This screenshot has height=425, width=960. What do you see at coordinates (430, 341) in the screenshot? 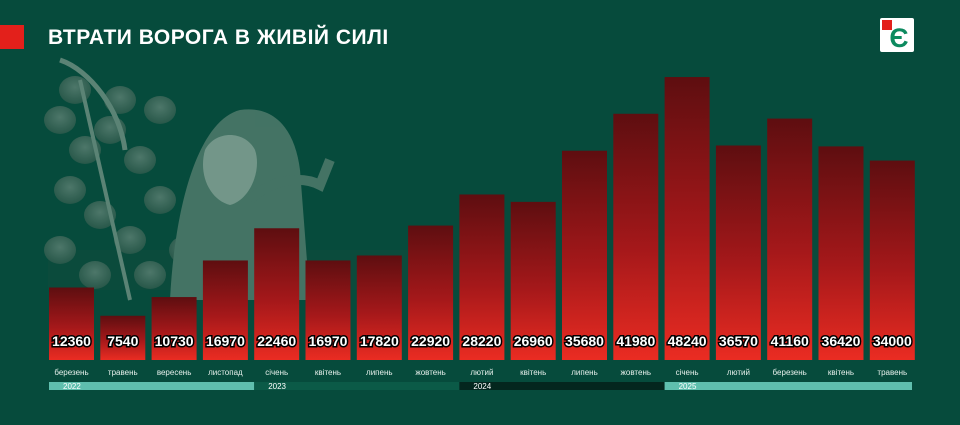
I see `bar-value-label: 22920` at bounding box center [430, 341].